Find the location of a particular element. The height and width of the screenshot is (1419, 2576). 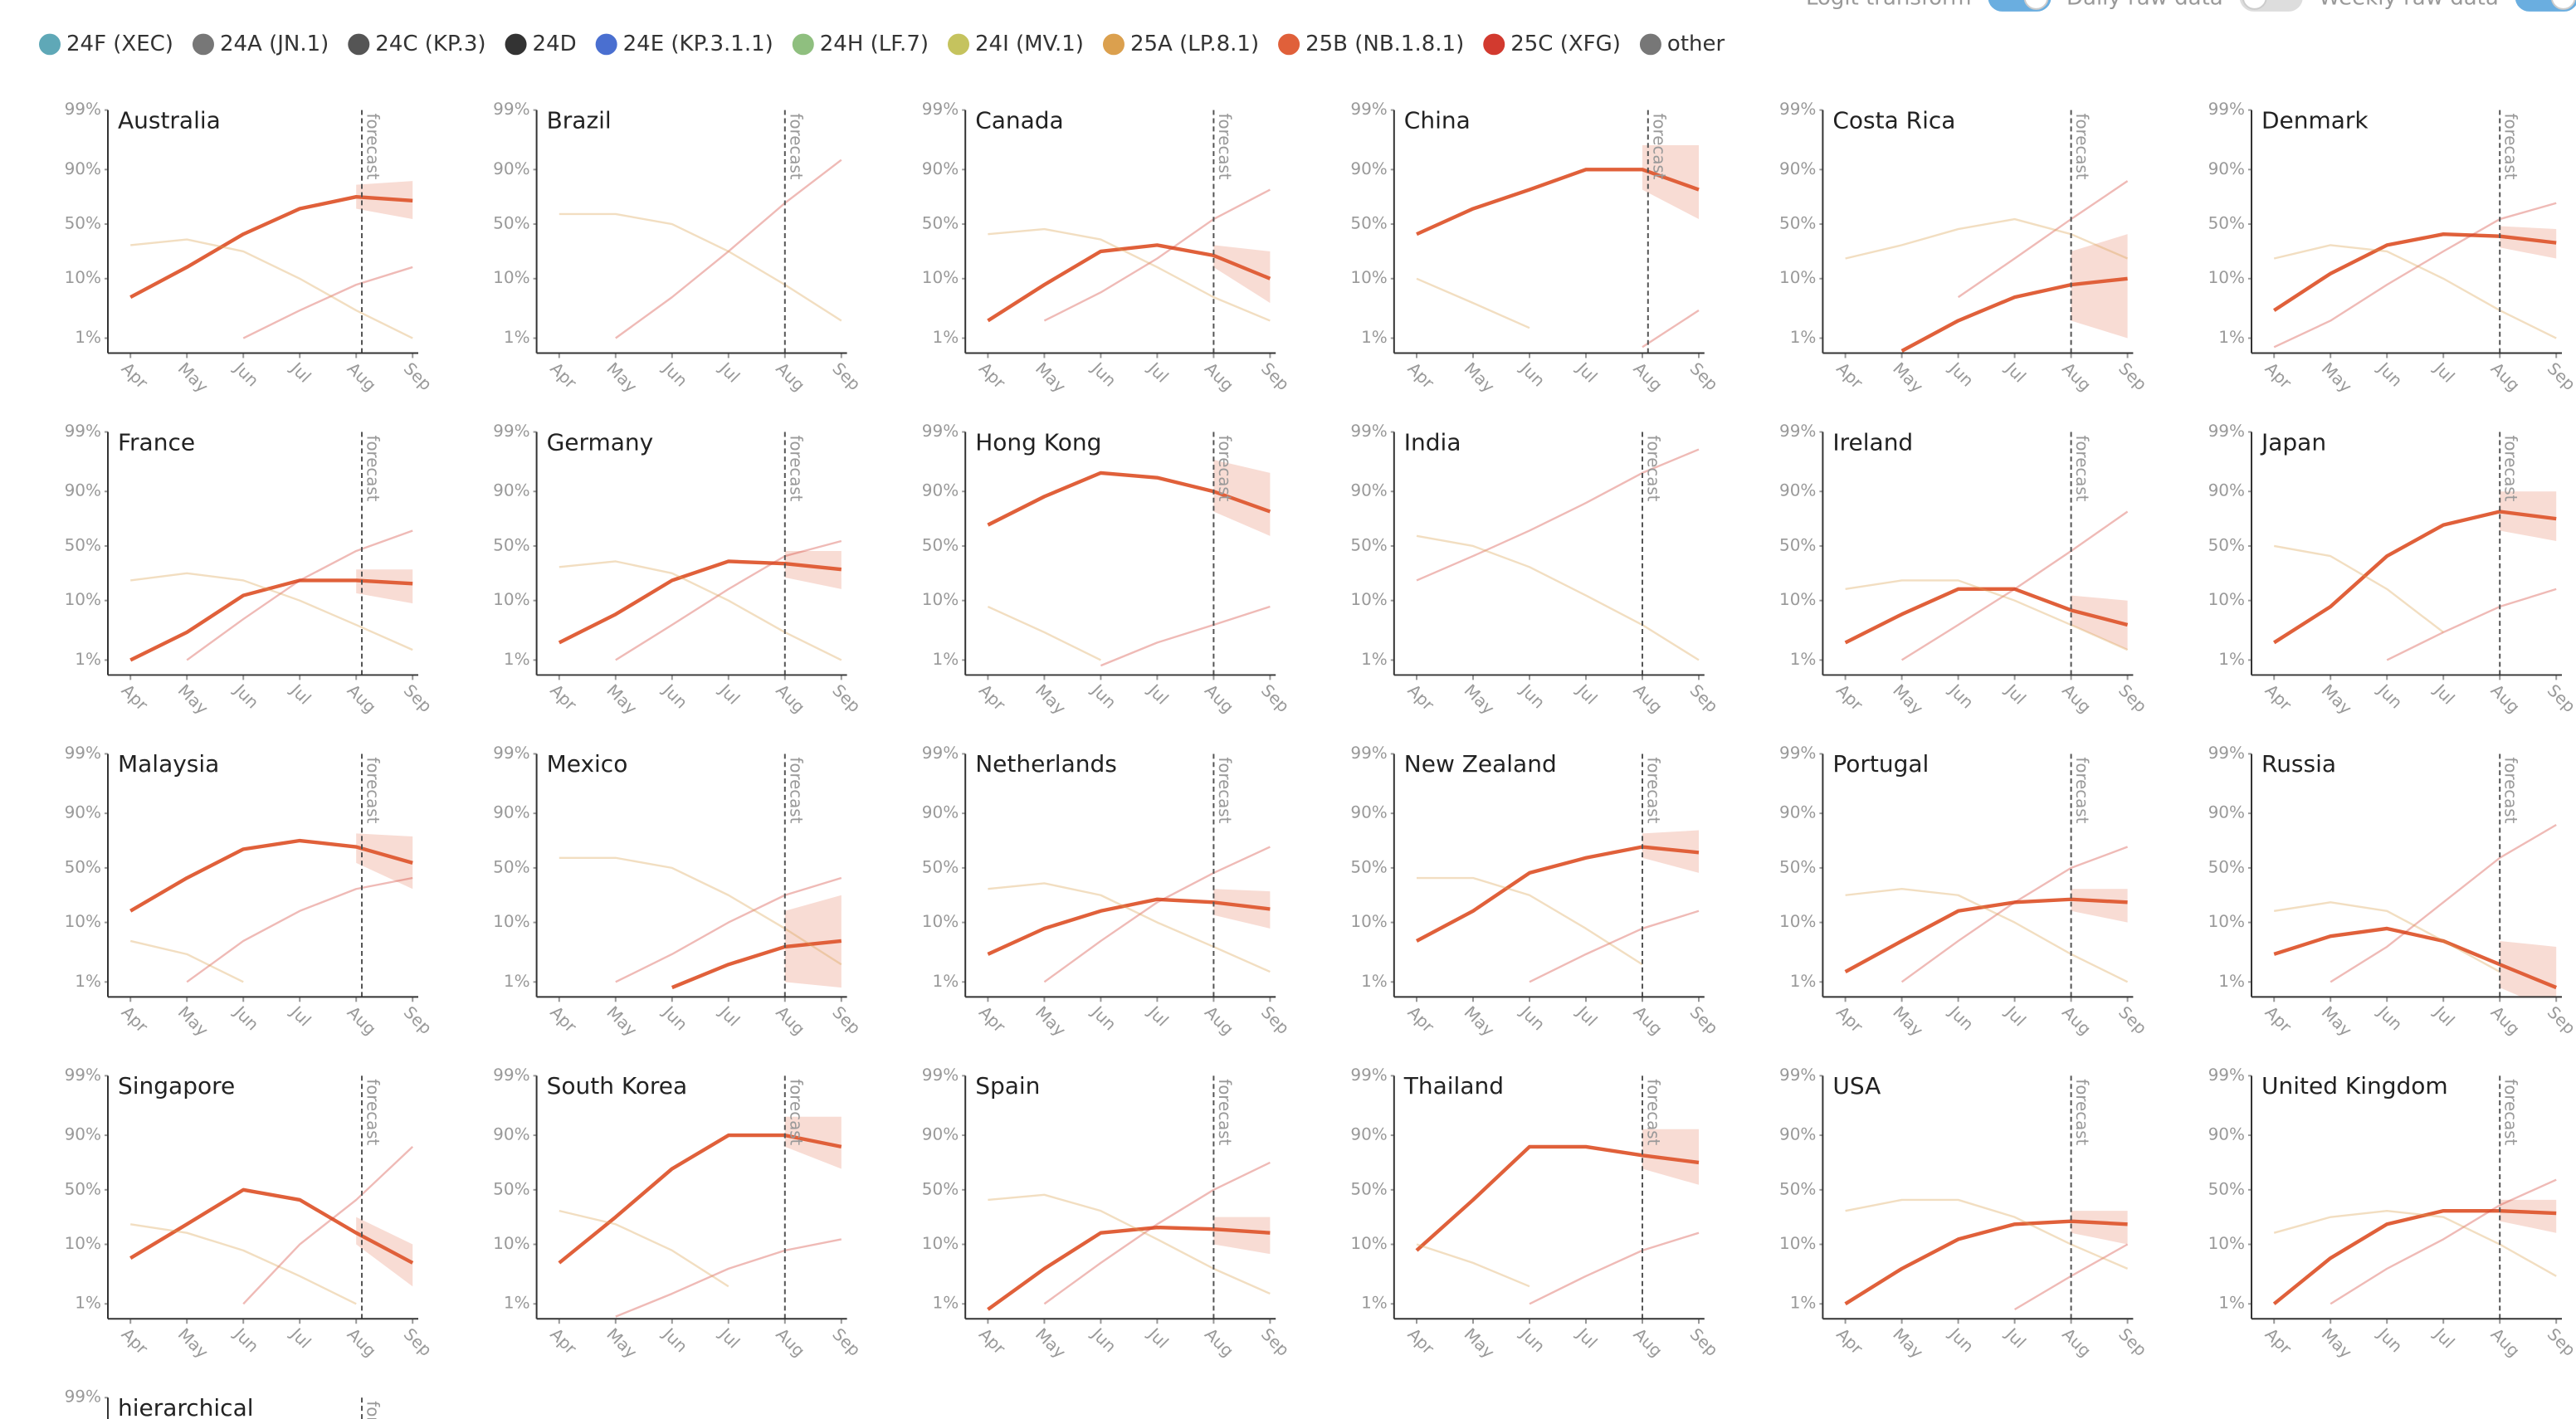

legend-label: 24A (JN.1) is located at coordinates (275, 44).